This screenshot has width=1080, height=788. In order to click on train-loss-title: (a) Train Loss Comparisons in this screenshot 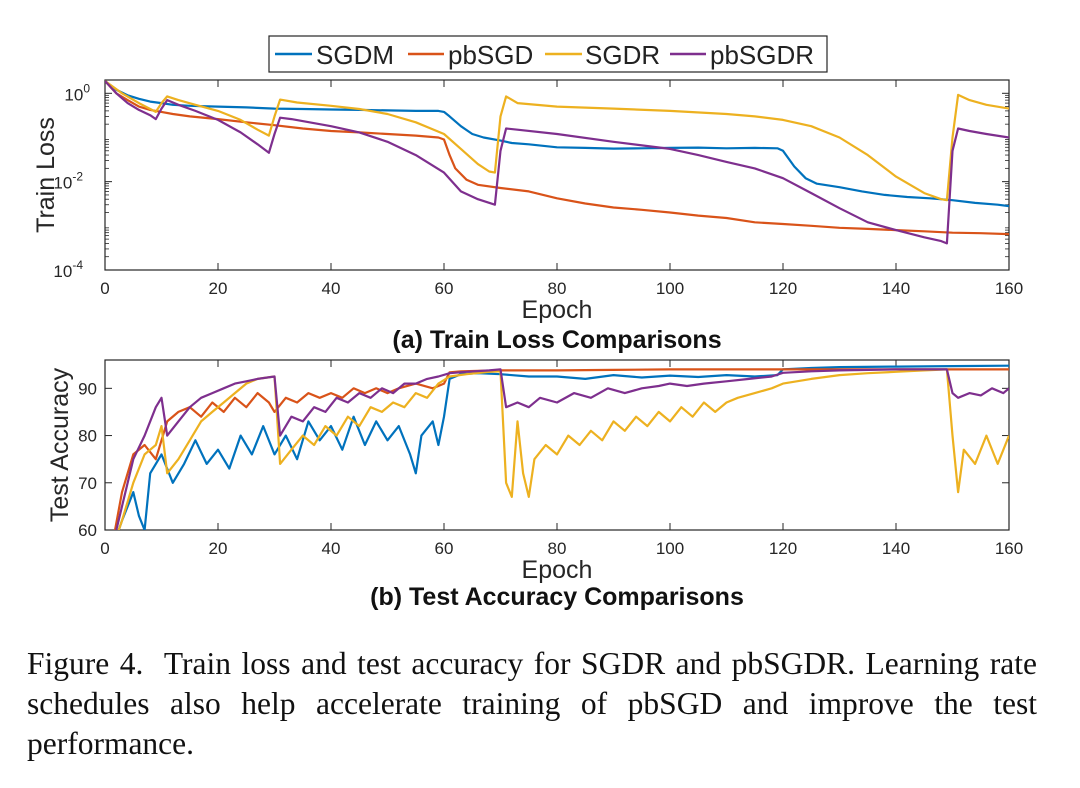, I will do `click(556, 340)`.